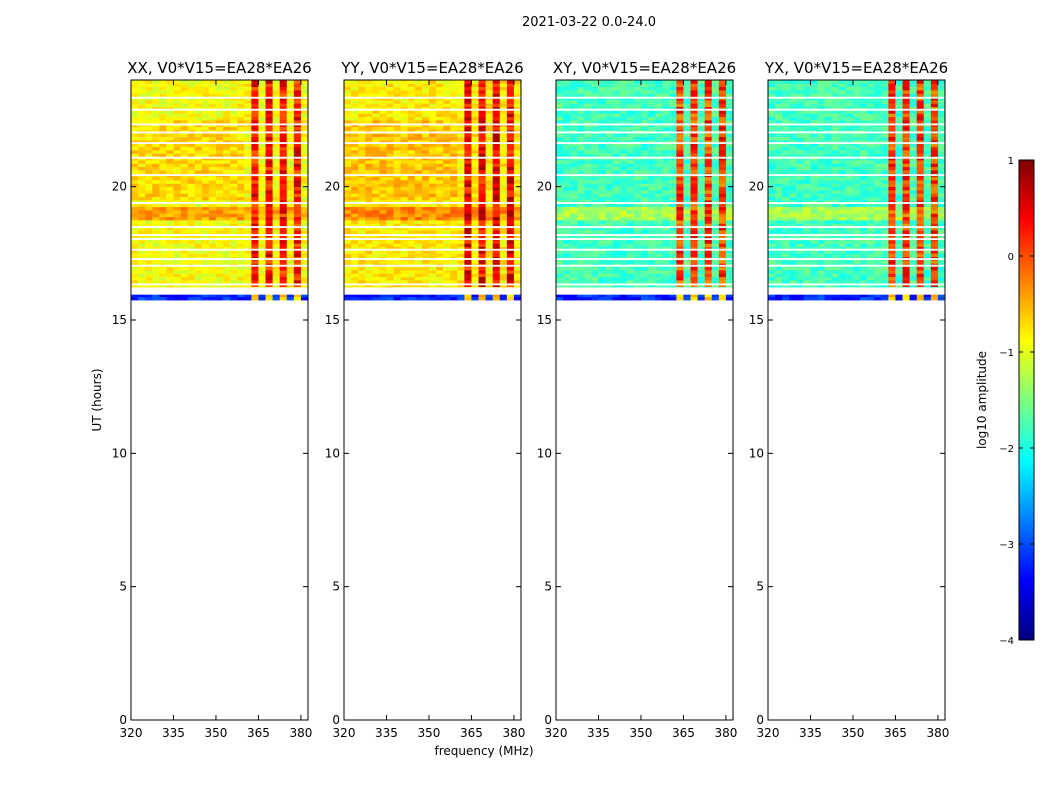  I want to click on y-tick-label: 15, so click(332, 320).